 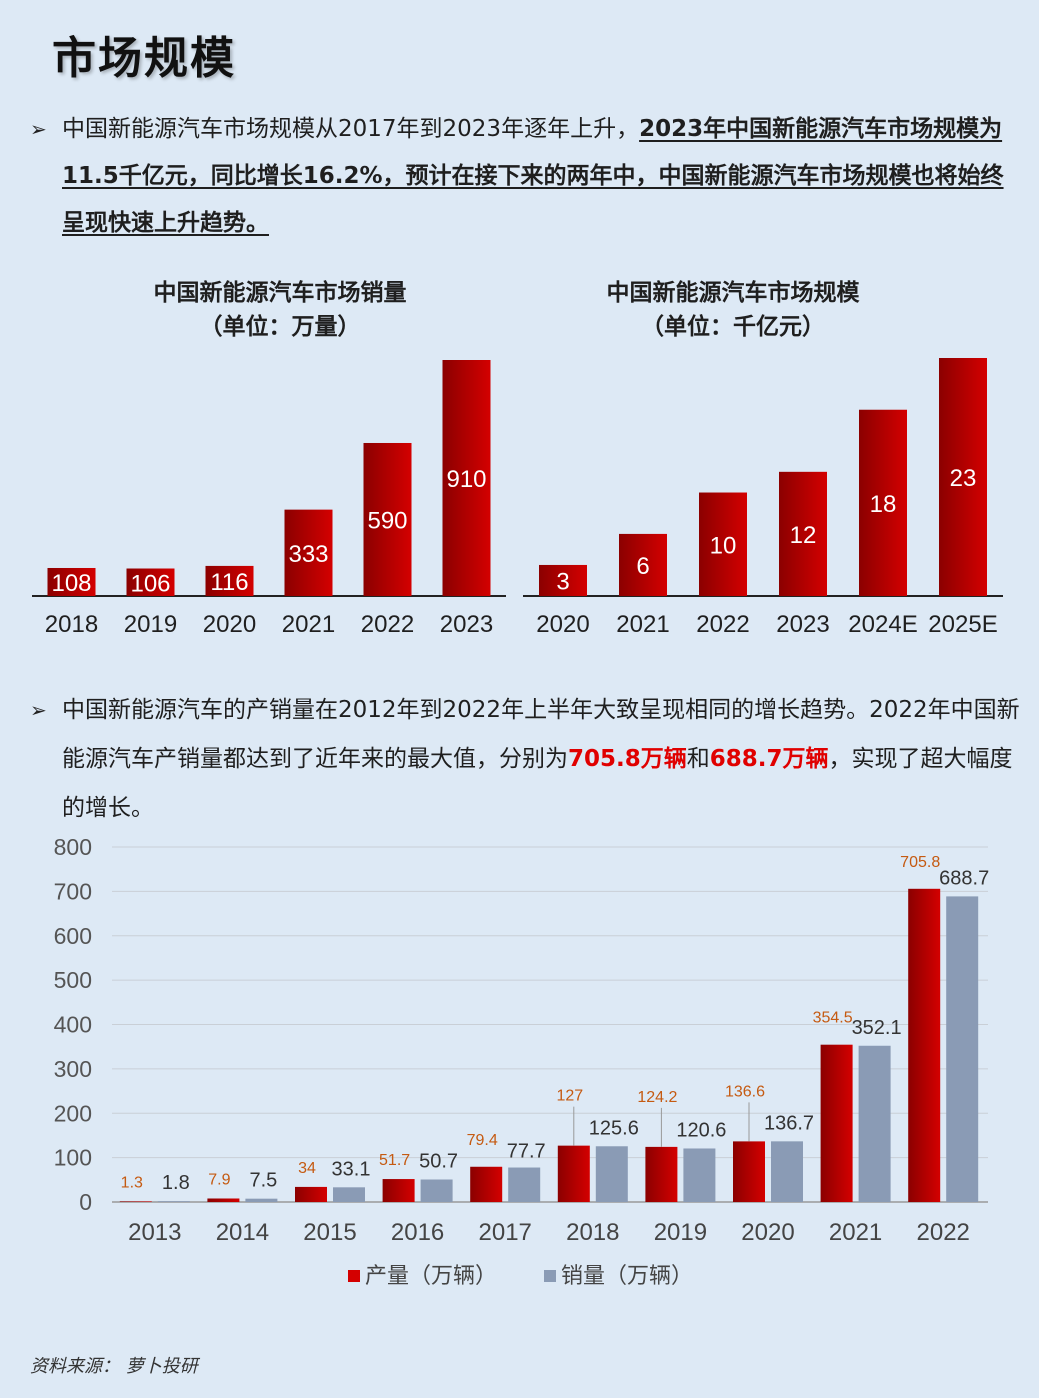 I want to click on x-tick-label: 2017, so click(x=505, y=1232).